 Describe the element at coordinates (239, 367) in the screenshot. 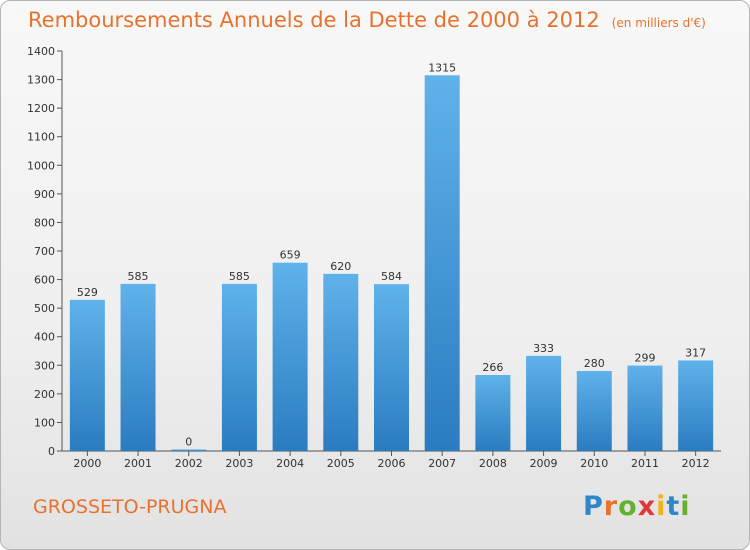

I see `bar-2003` at that location.